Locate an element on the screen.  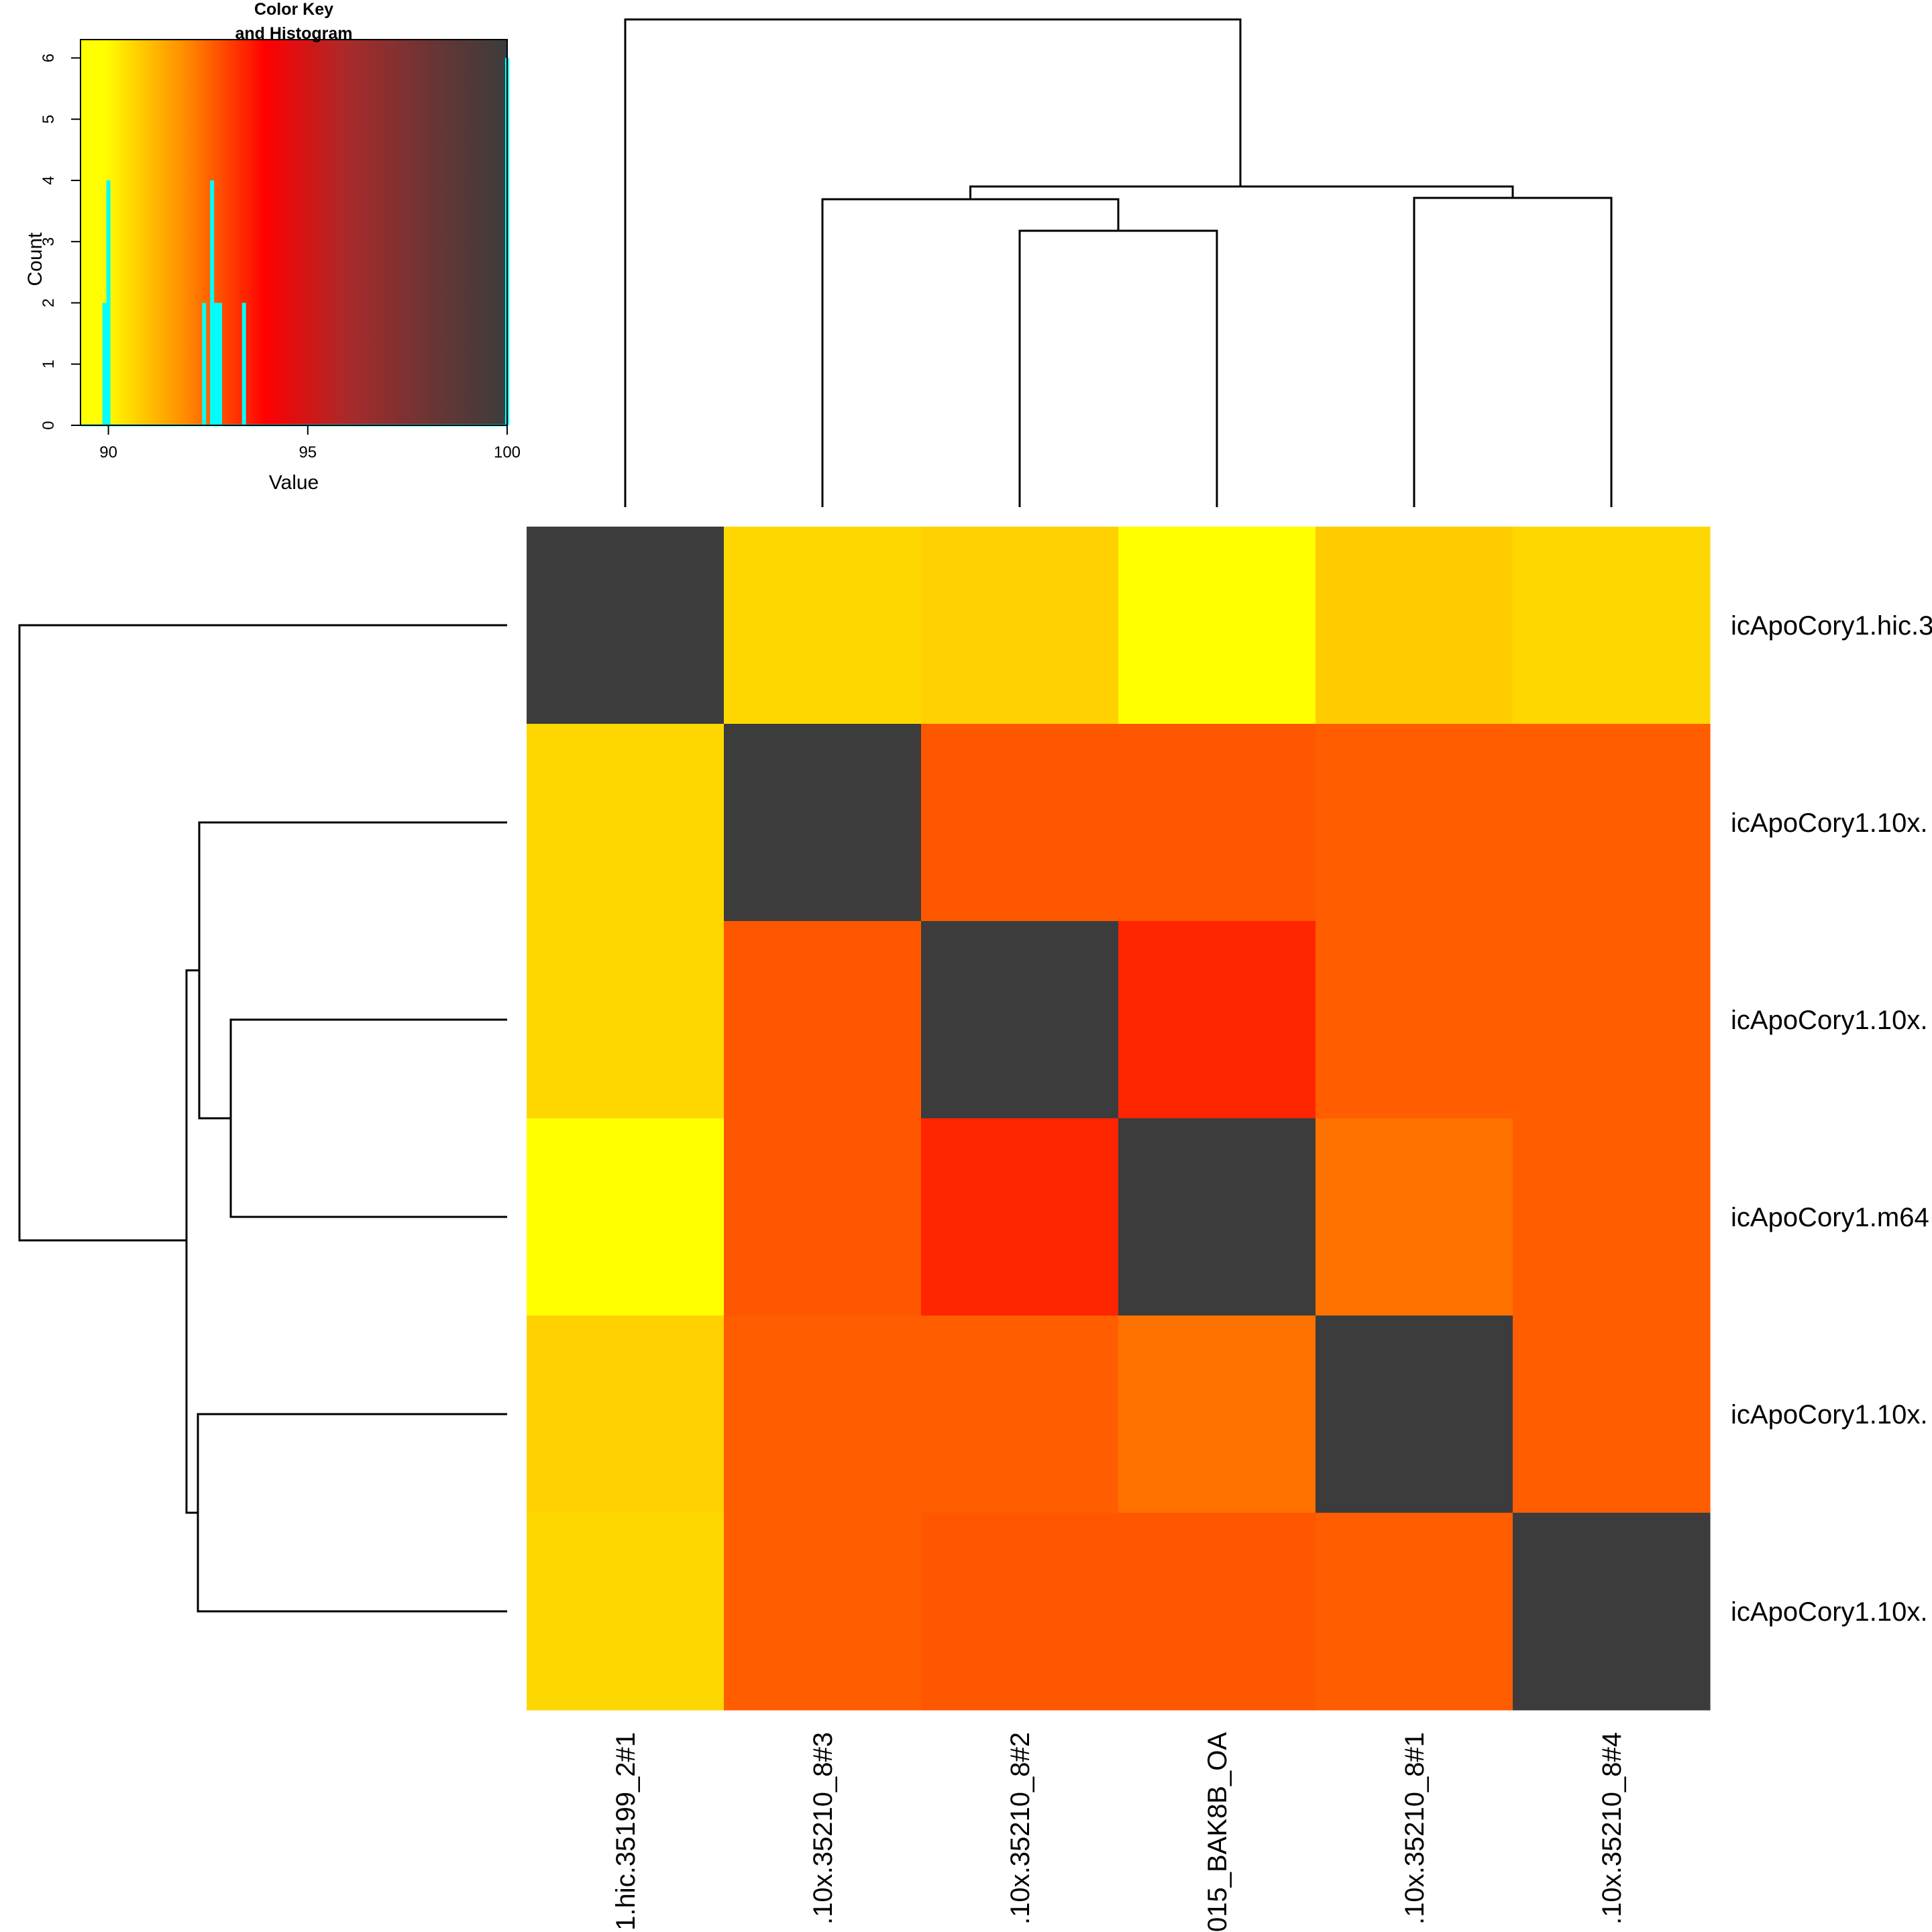
color-key-y-axis: 0 1 2 3 4 5 6 is located at coordinates (60, 242).